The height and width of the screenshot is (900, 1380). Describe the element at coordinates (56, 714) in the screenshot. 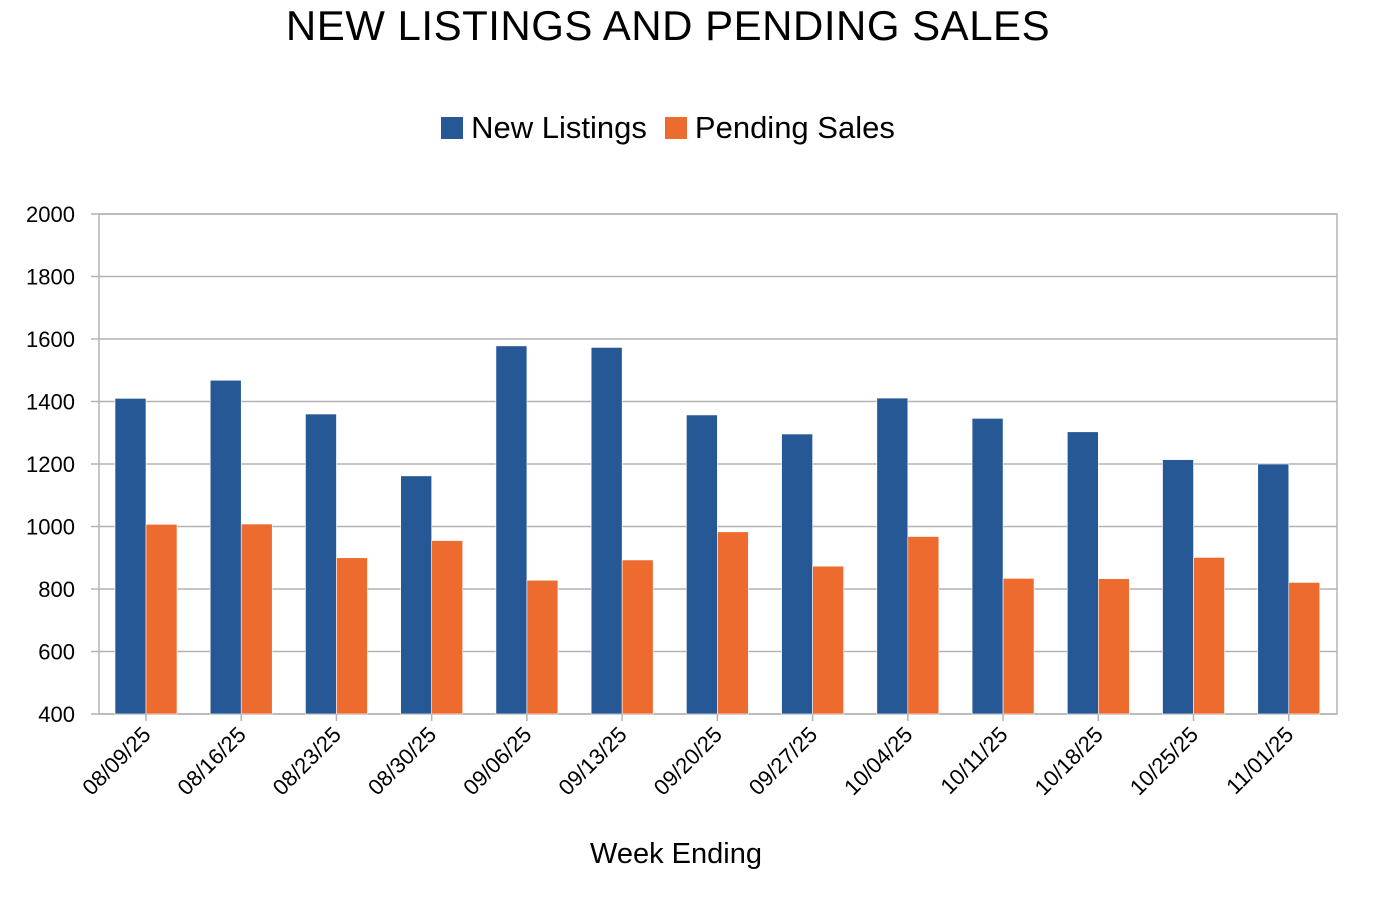

I see `y-tick-label: 400` at that location.